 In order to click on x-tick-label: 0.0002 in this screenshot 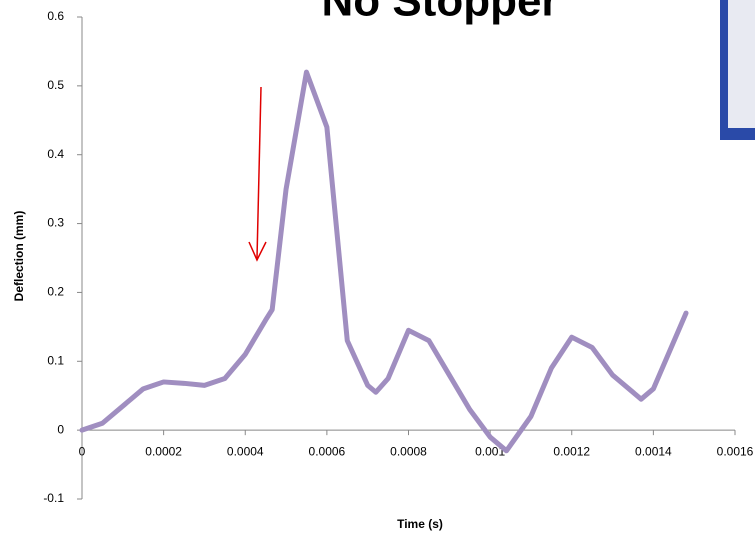, I will do `click(163, 451)`.